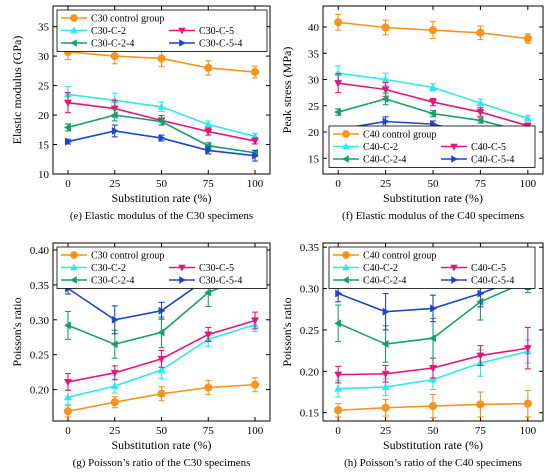 The width and height of the screenshot is (550, 474). What do you see at coordinates (433, 445) in the screenshot?
I see `x-axis-label: Substitution rate (%)` at bounding box center [433, 445].